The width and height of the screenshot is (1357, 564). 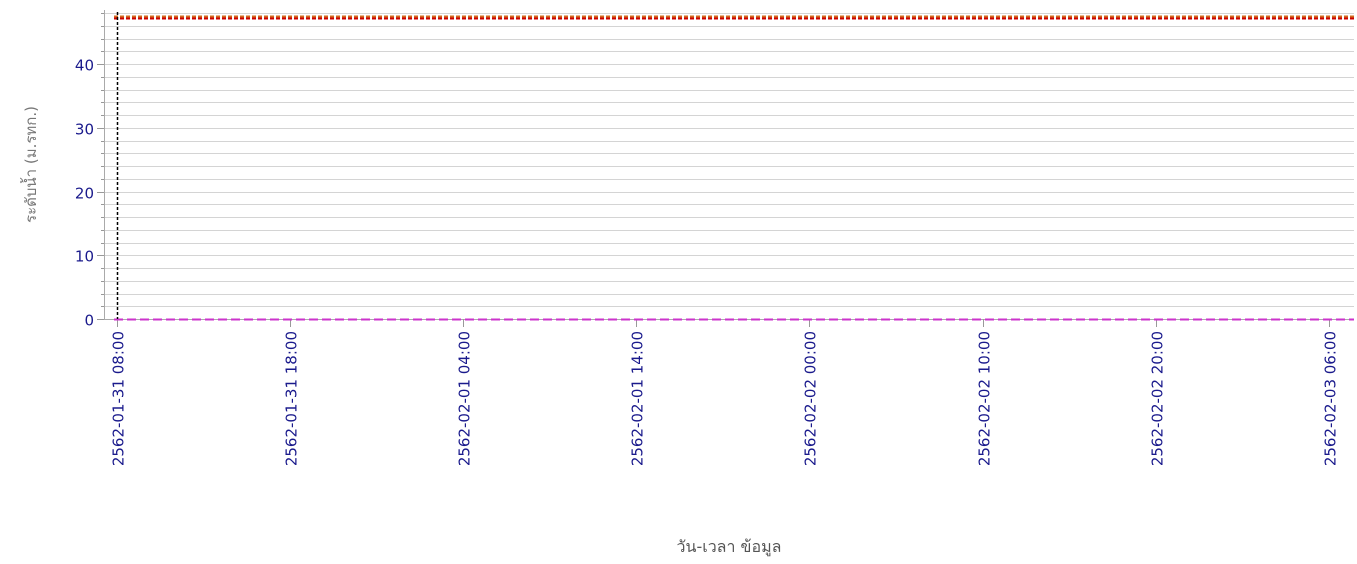 What do you see at coordinates (1158, 398) in the screenshot?
I see `x-tick-label: 2562-02-02 20:00` at bounding box center [1158, 398].